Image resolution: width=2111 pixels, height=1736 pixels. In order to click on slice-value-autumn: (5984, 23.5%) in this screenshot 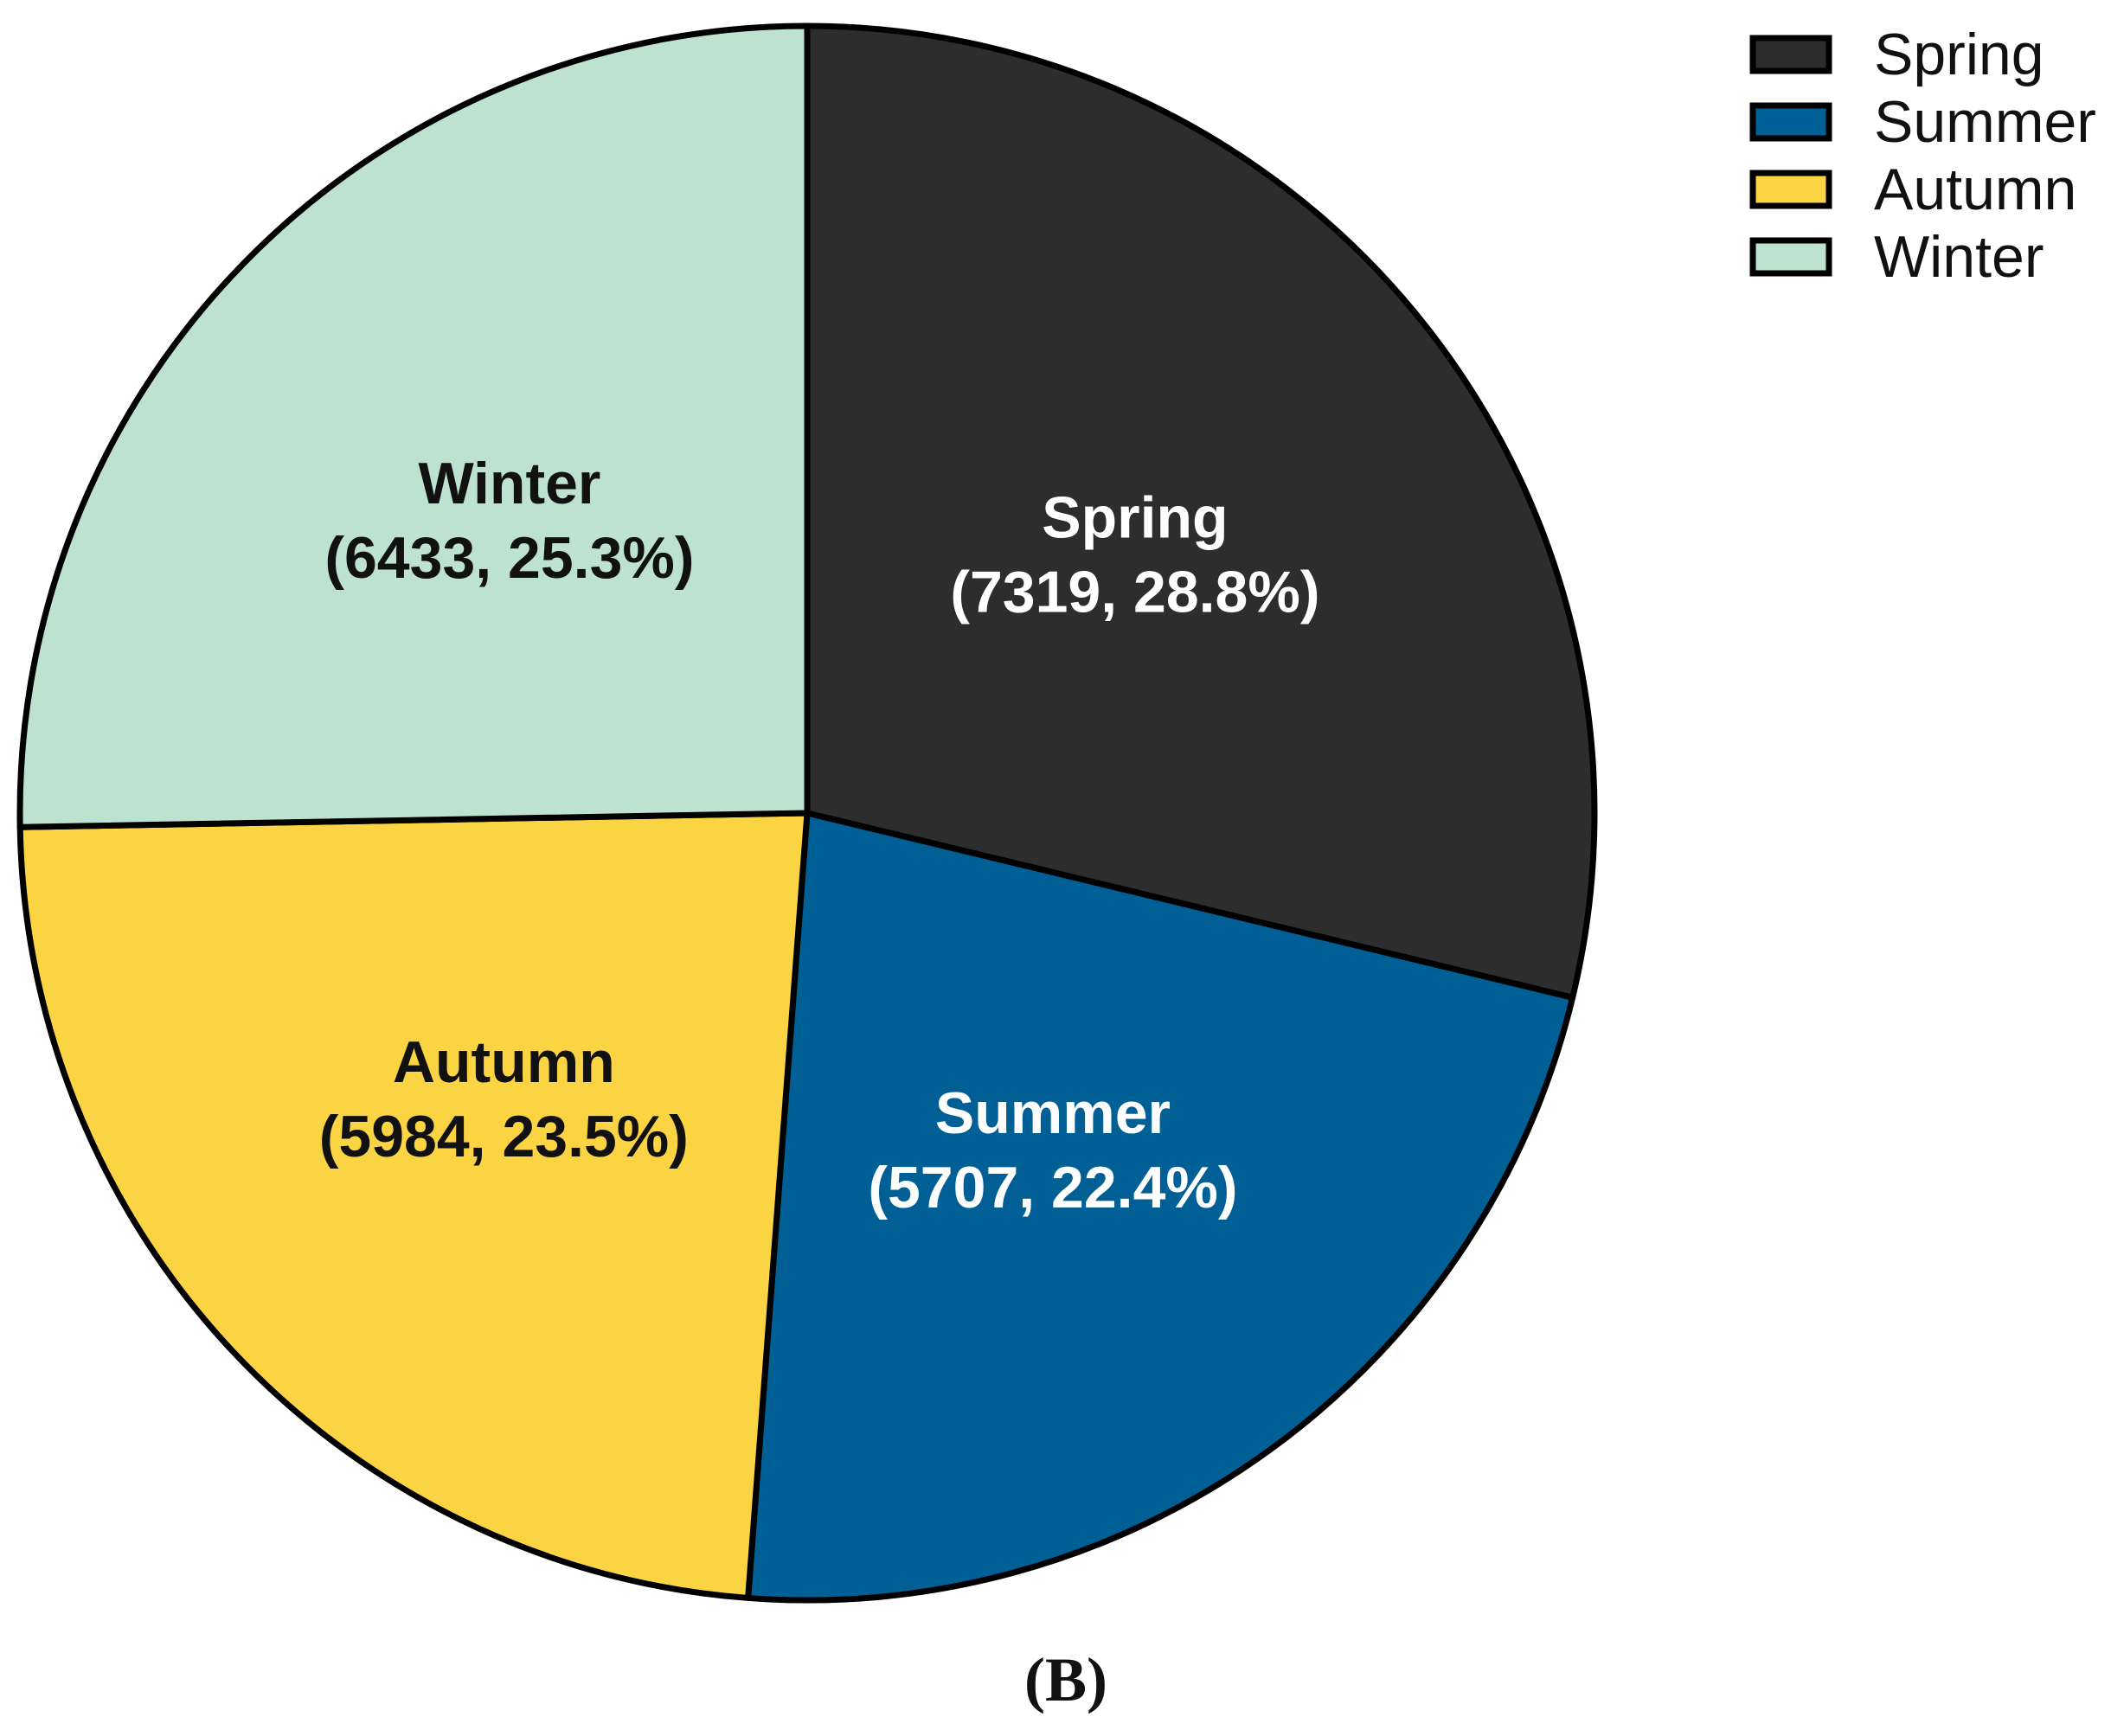, I will do `click(504, 1136)`.